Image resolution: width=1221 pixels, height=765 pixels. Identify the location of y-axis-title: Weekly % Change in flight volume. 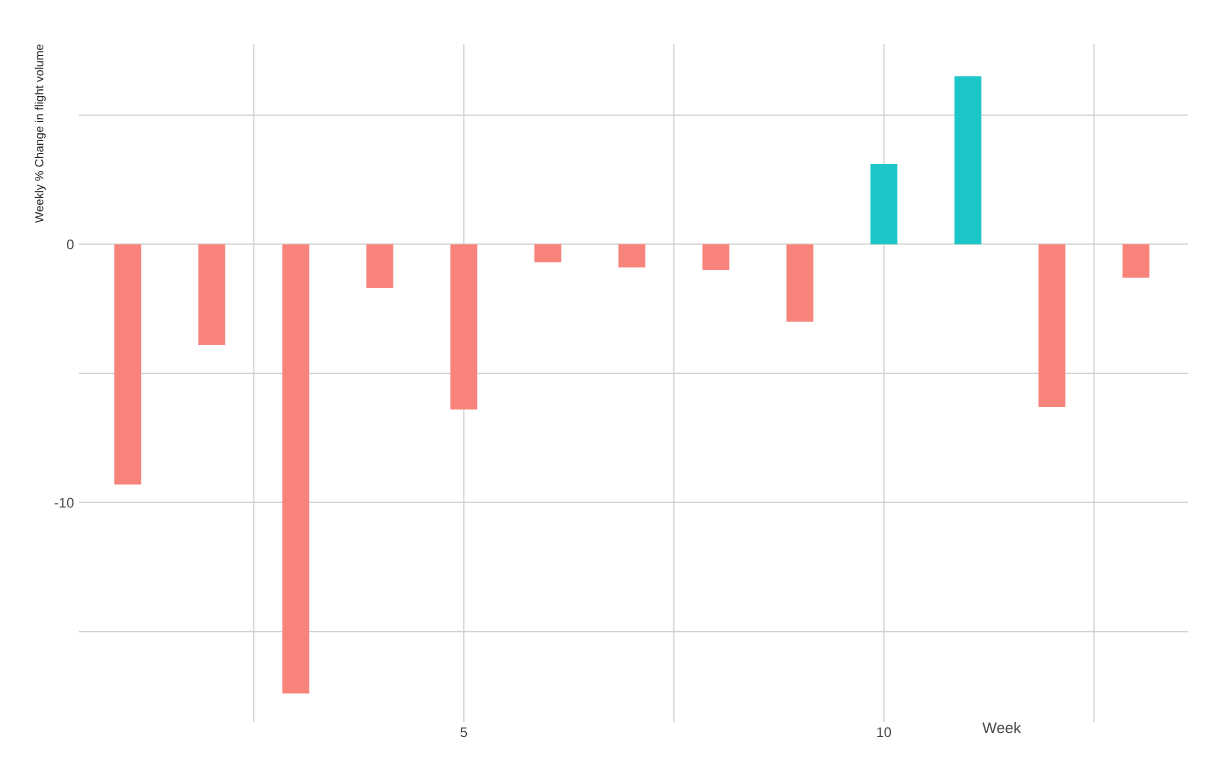
(40, 133).